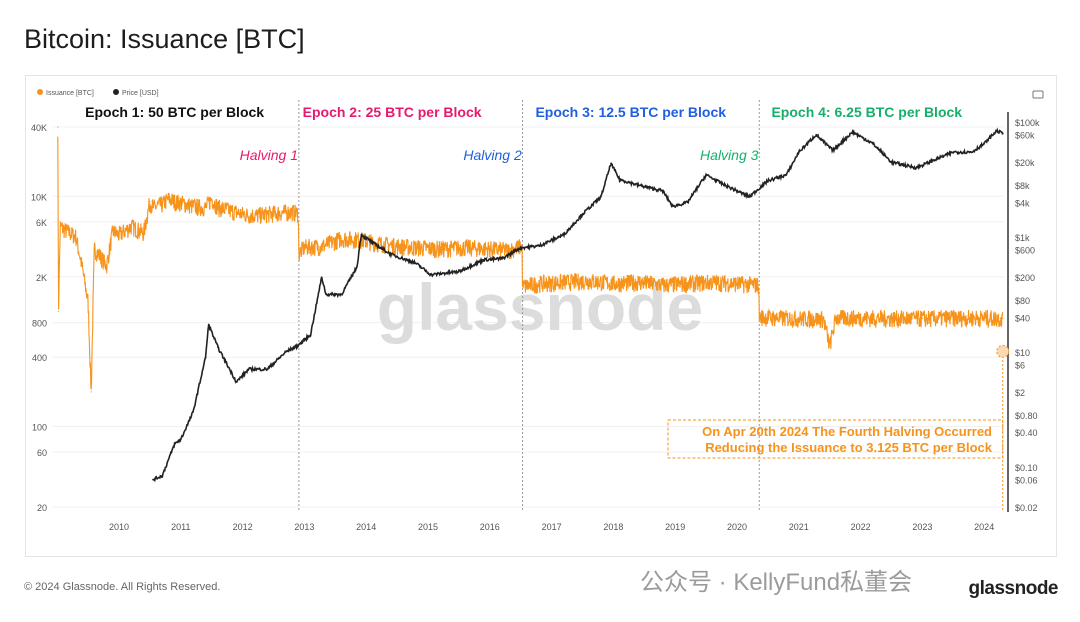 The width and height of the screenshot is (1080, 622). I want to click on right-tick-label: $10, so click(1022, 353).